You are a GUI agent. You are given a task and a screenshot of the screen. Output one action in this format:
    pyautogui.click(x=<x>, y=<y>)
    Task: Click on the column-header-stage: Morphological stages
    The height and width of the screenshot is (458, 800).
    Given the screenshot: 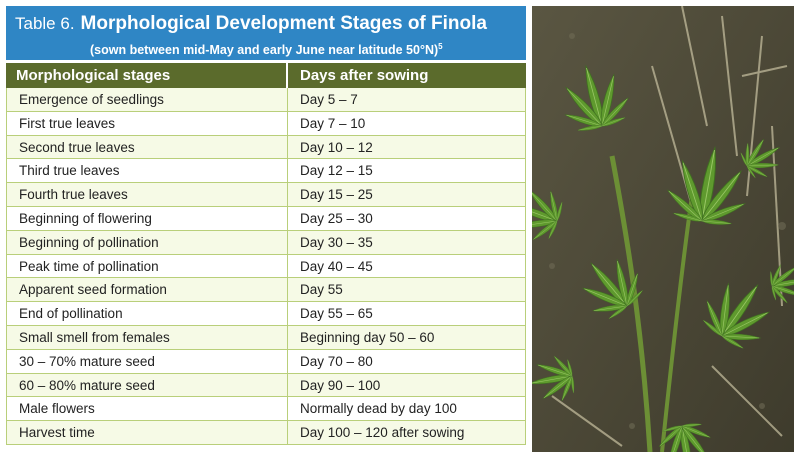 What is the action you would take?
    pyautogui.click(x=147, y=75)
    